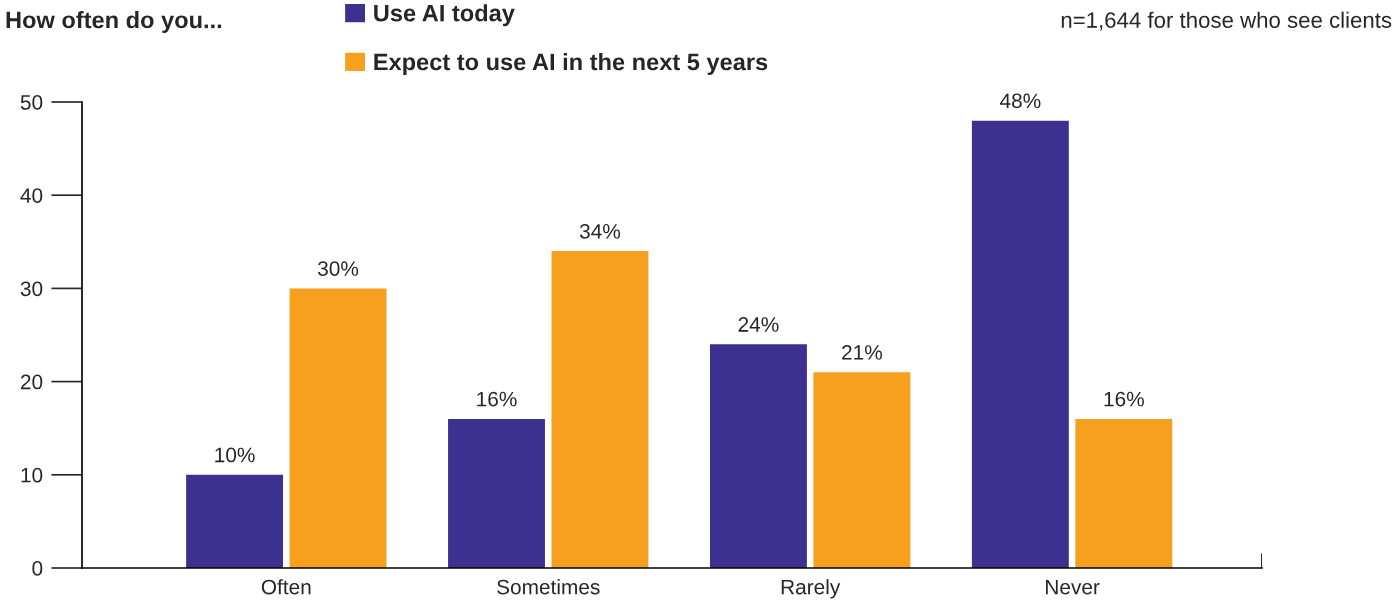 The image size is (1395, 610). What do you see at coordinates (758, 324) in the screenshot?
I see `data-label: 24%` at bounding box center [758, 324].